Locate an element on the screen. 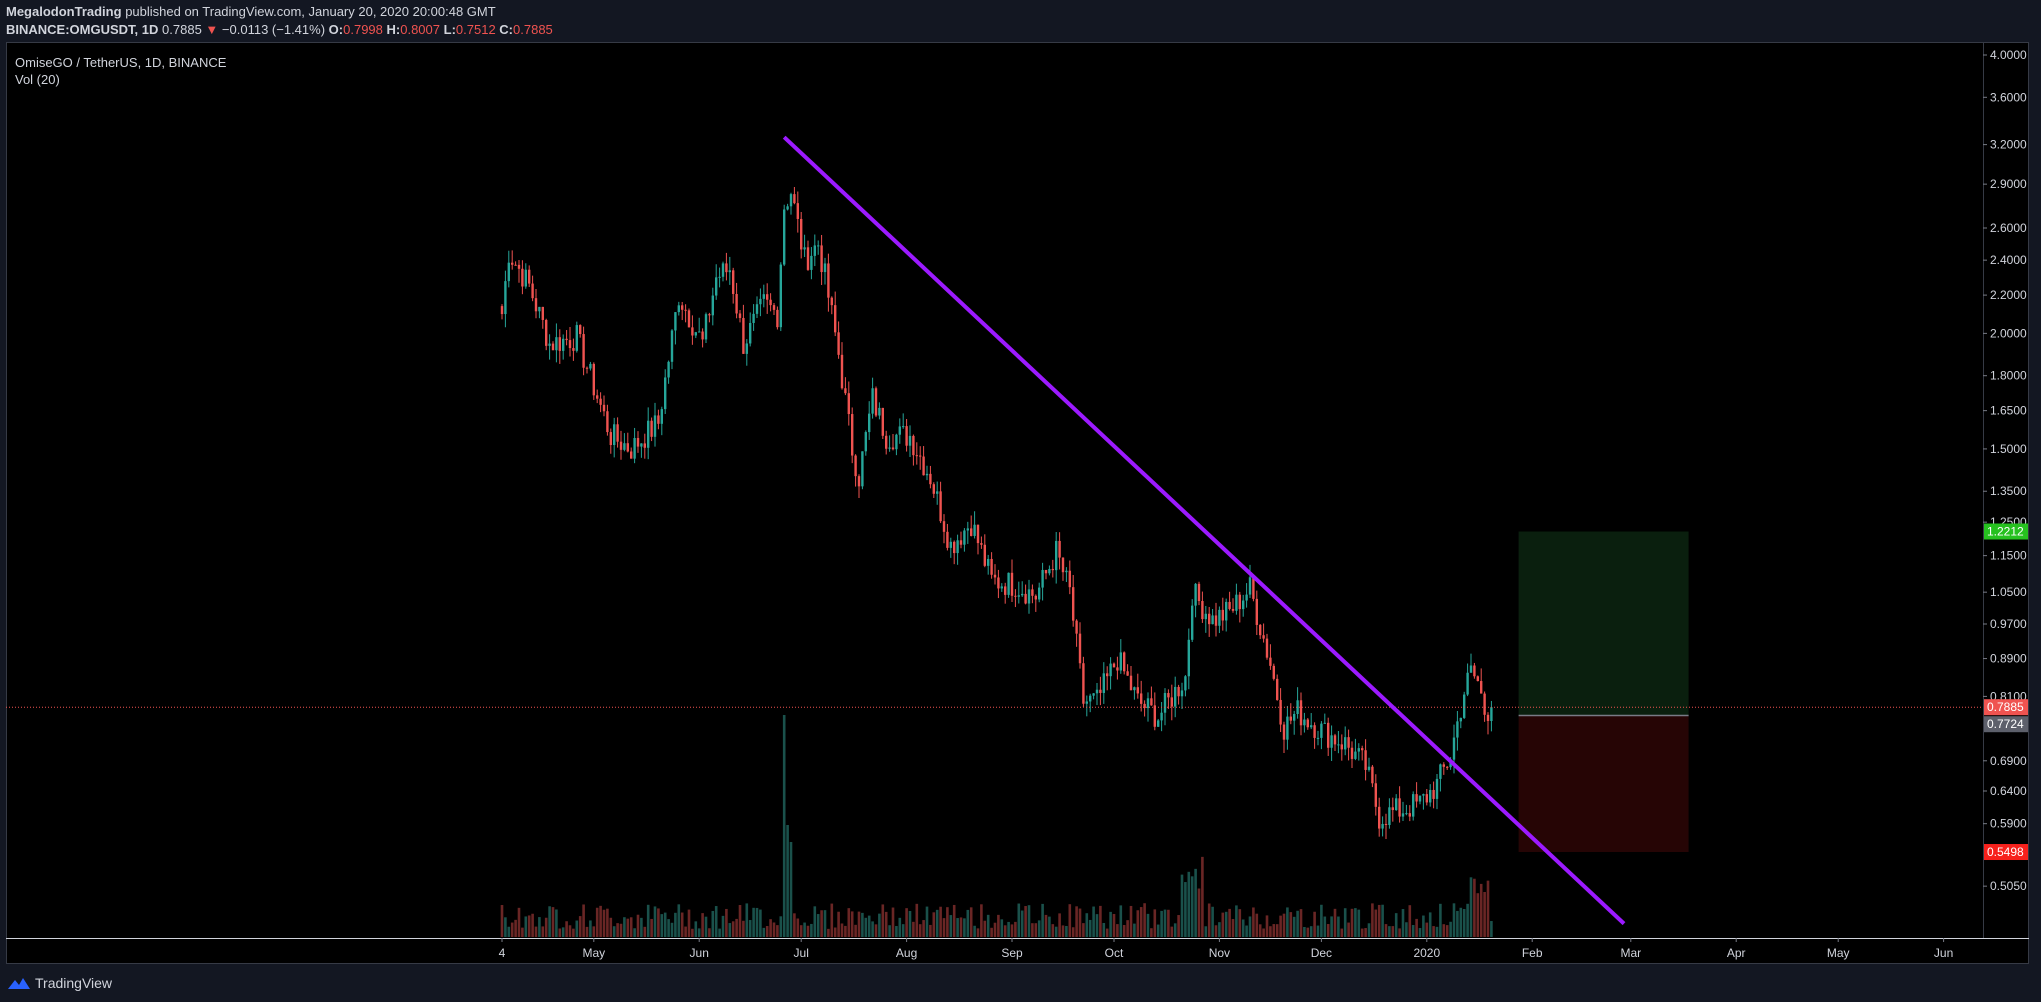 This screenshot has height=1002, width=2041. author-name: MegalodonTrading is located at coordinates (64, 11).